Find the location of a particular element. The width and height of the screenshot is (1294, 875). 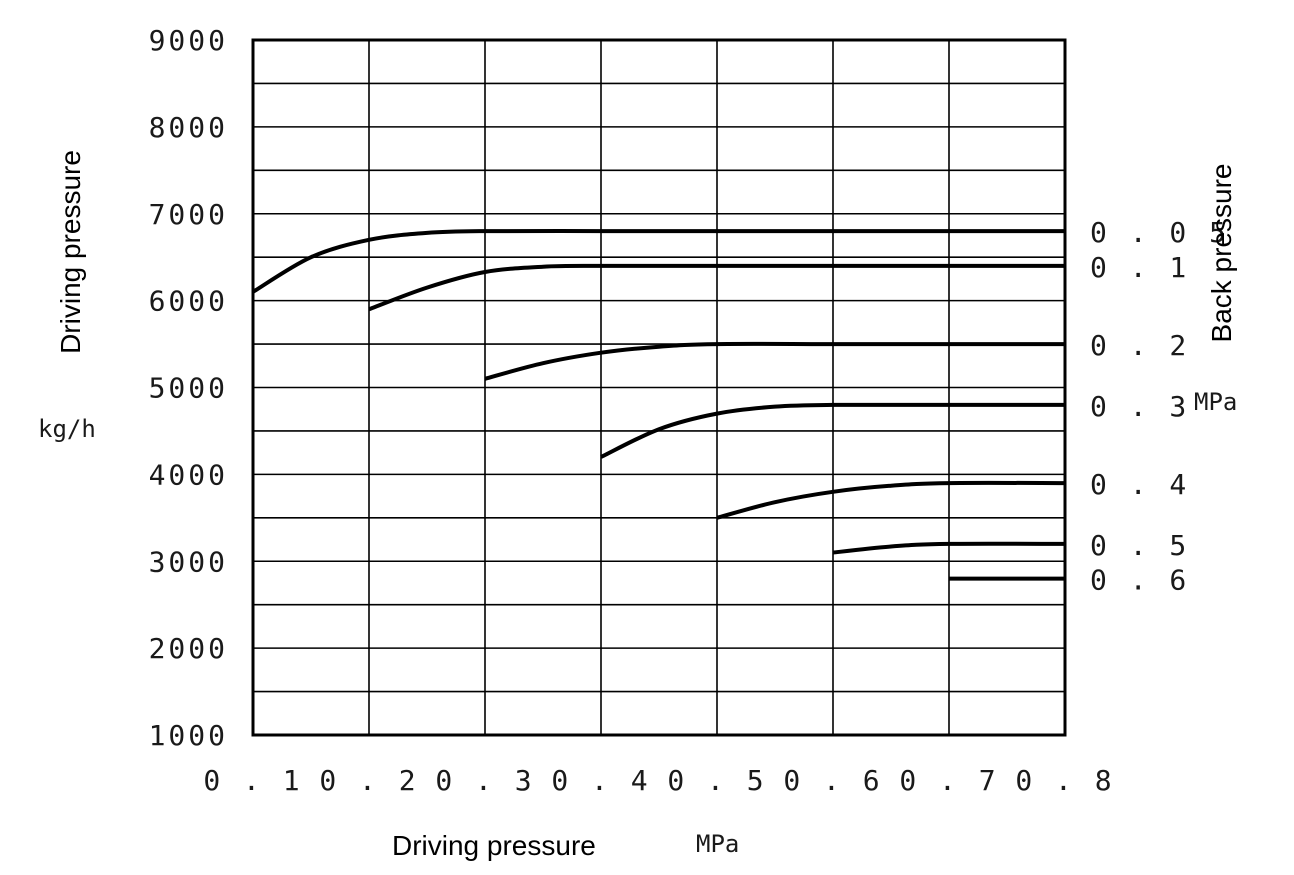

y-tick-label: 6000 is located at coordinates (188, 301).